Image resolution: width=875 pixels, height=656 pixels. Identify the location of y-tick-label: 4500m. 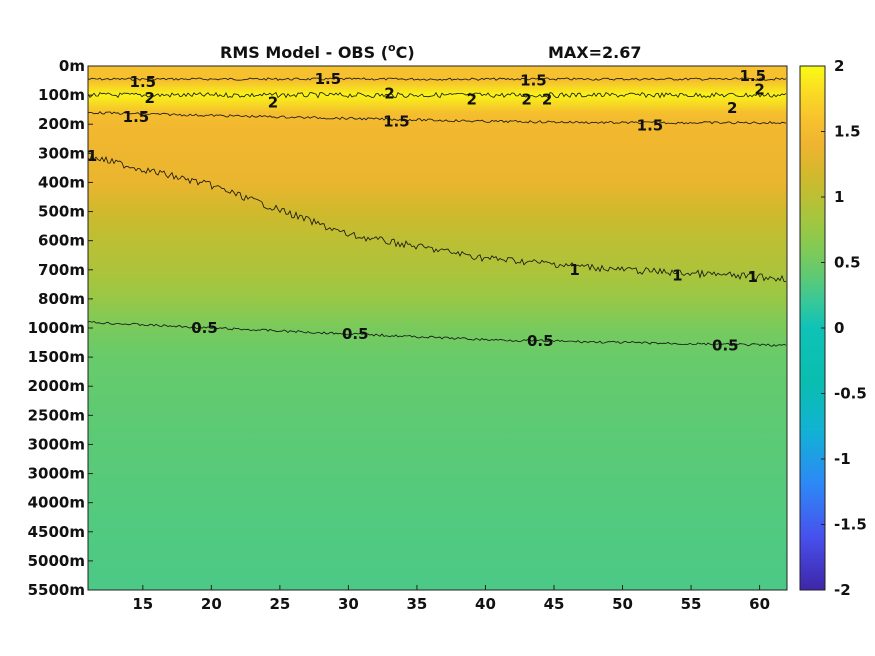
(56, 532).